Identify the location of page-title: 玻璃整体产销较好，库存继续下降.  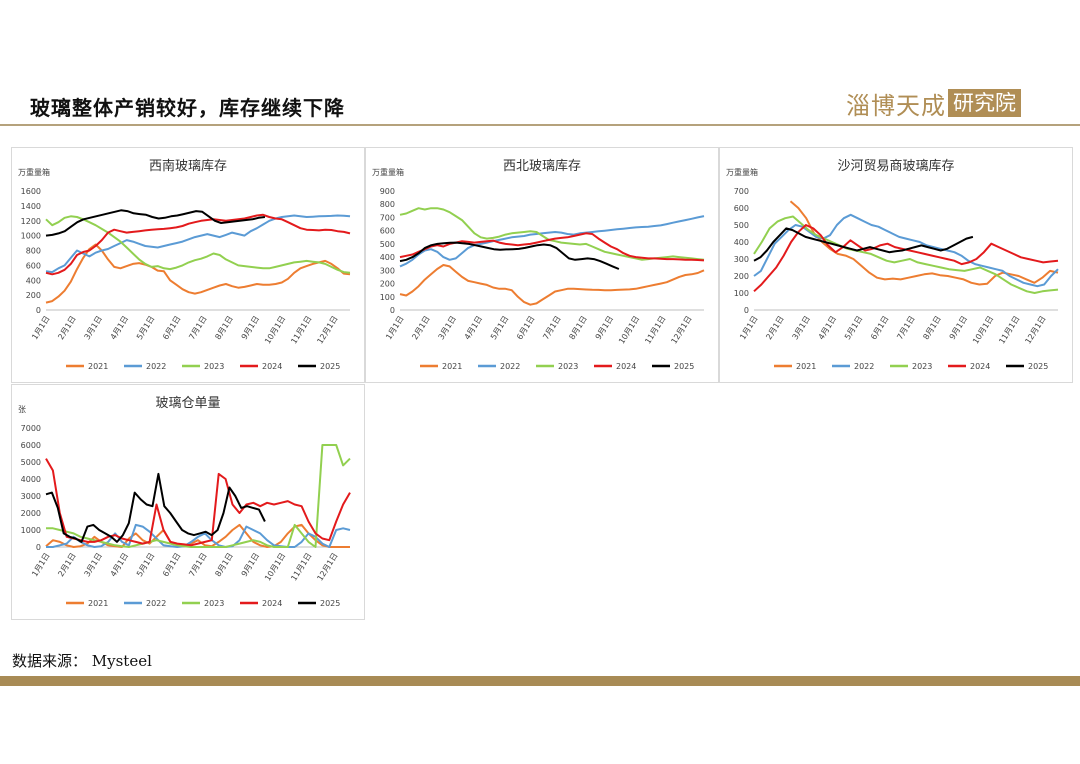
(187, 108).